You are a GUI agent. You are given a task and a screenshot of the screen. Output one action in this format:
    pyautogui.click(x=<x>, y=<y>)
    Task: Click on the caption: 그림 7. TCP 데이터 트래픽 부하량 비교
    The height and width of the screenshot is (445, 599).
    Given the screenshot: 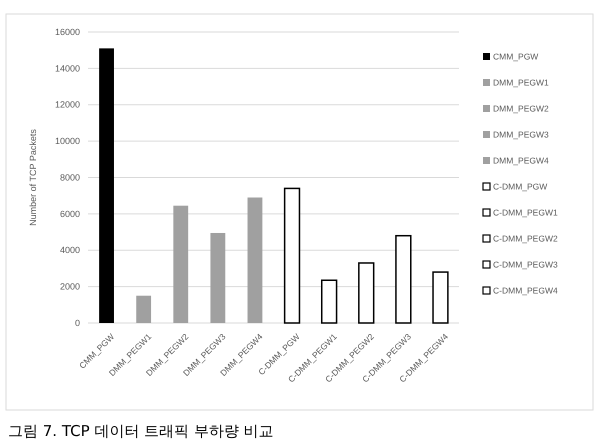 What is the action you would take?
    pyautogui.click(x=141, y=431)
    